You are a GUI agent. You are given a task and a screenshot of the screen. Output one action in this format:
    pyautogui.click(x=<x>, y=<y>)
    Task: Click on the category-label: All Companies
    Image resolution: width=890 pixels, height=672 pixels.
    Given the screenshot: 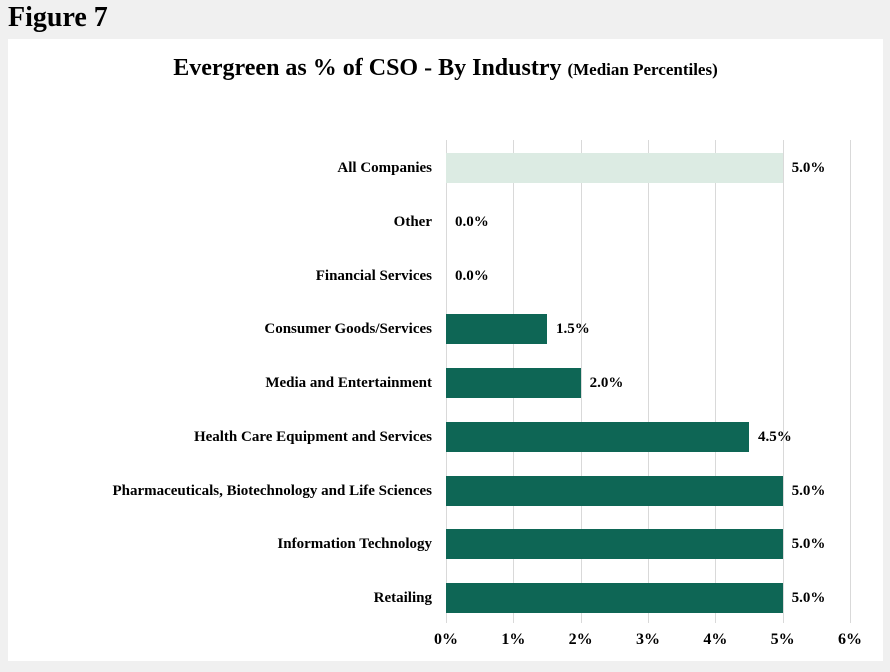 What is the action you would take?
    pyautogui.click(x=384, y=168)
    